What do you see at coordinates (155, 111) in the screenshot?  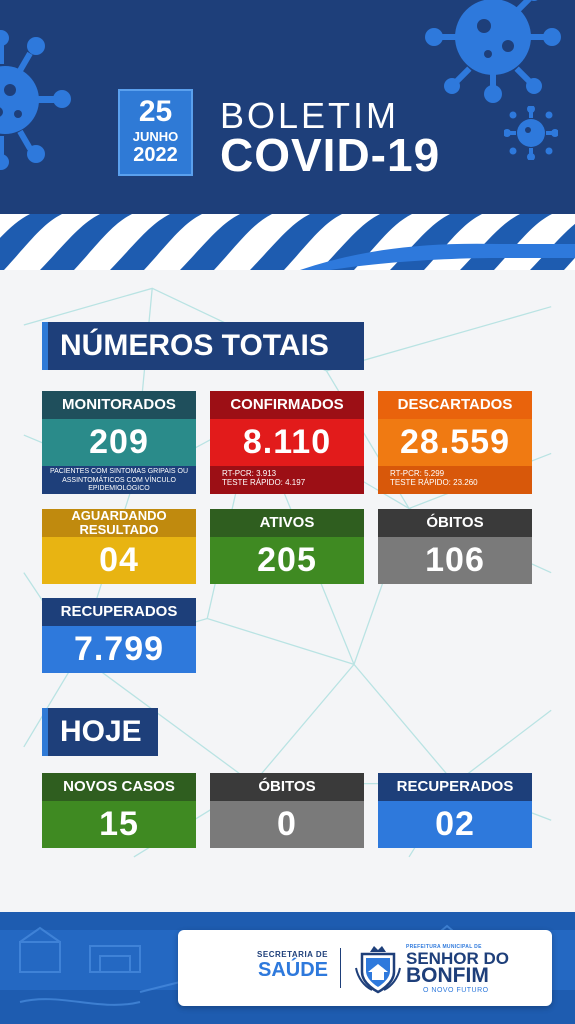 I see `date-day: 25` at bounding box center [155, 111].